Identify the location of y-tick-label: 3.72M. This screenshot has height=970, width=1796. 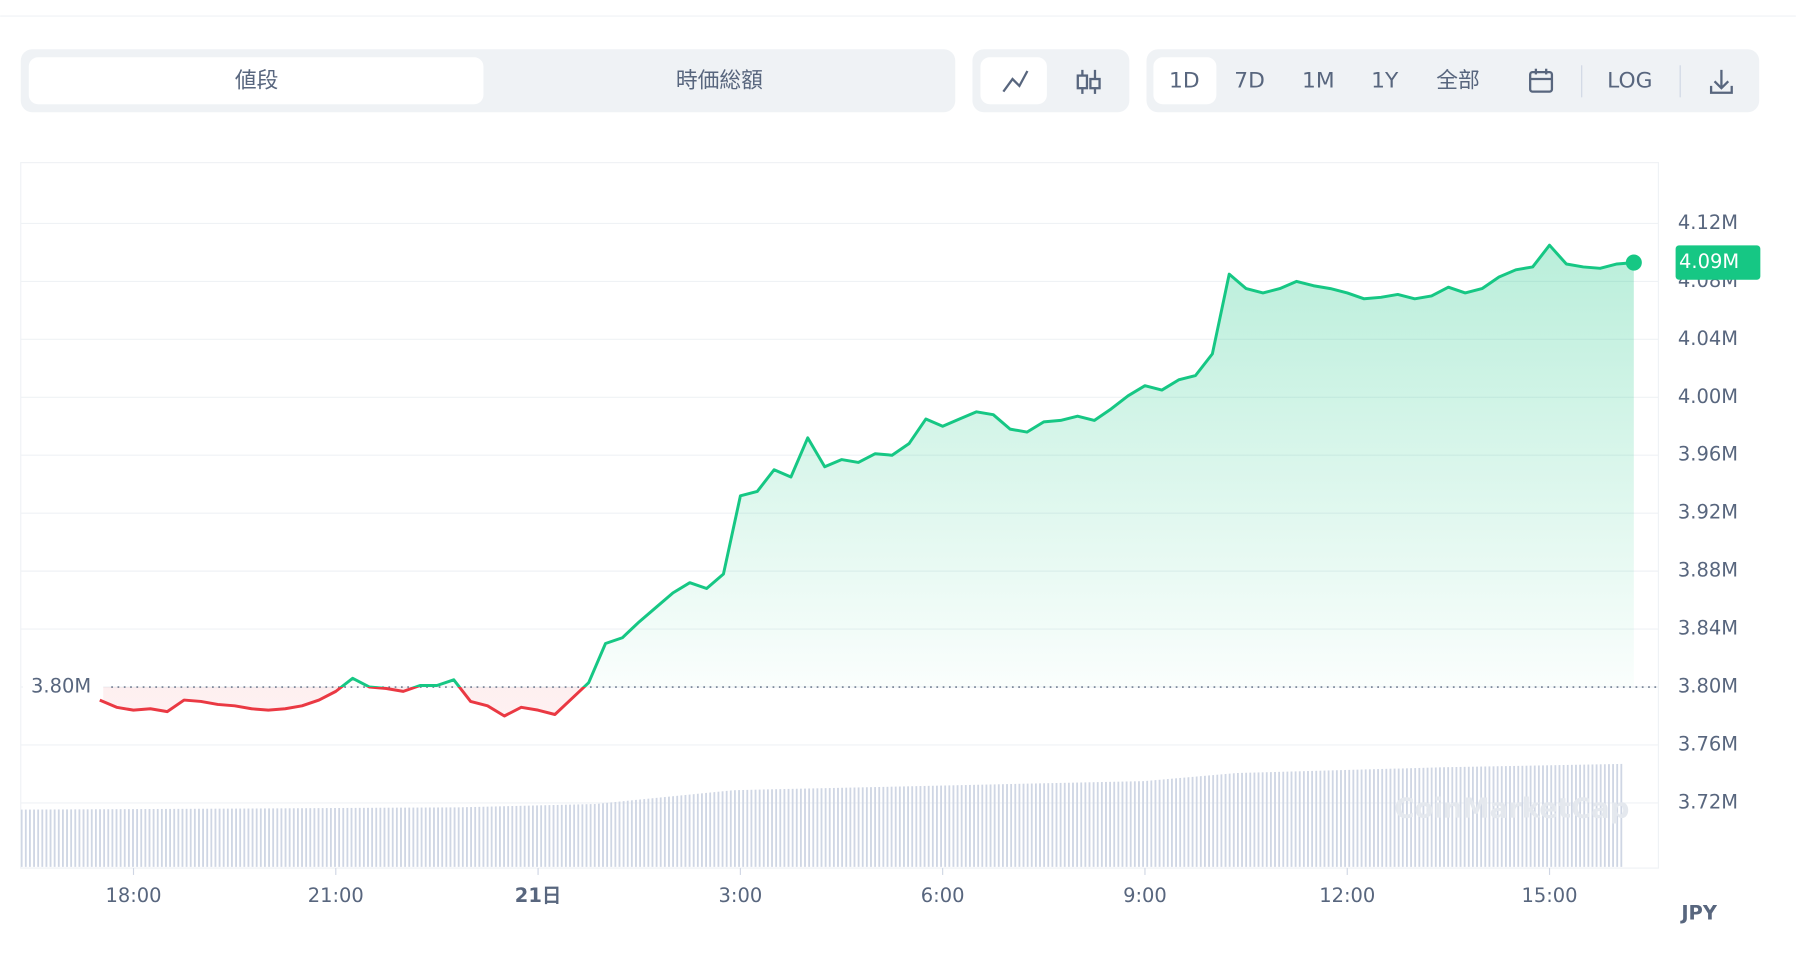
(1708, 801).